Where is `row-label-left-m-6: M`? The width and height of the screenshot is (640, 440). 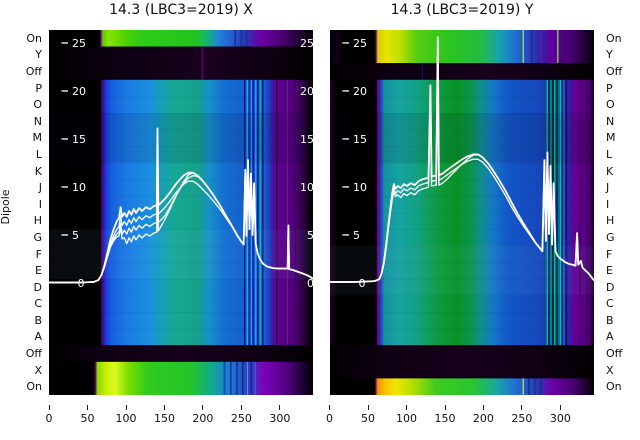
row-label-left-m-6: M is located at coordinates (37, 138).